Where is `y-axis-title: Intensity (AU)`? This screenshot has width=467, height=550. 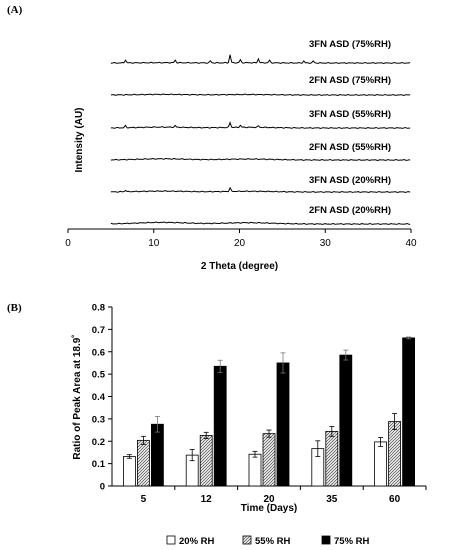 y-axis-title: Intensity (AU) is located at coordinates (79, 140).